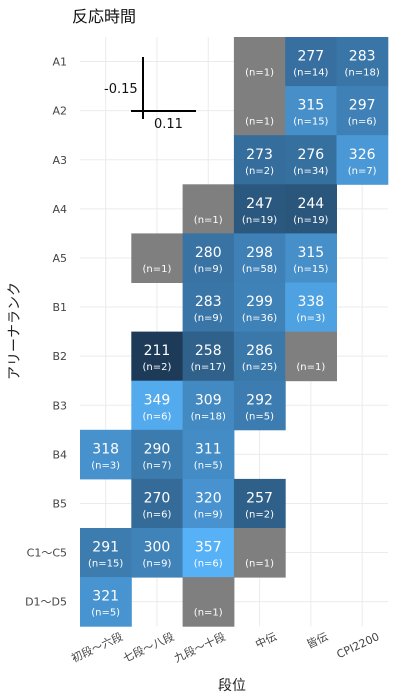 Image resolution: width=400 pixels, height=700 pixels. I want to click on cell-value-label: 299, so click(259, 302).